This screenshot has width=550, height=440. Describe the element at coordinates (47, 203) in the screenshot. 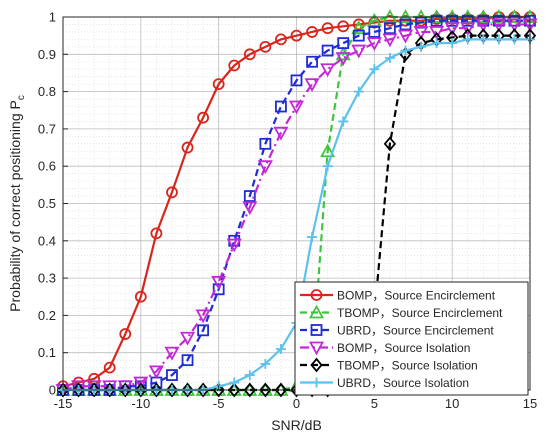

I see `y-tick-label: 0.5` at that location.